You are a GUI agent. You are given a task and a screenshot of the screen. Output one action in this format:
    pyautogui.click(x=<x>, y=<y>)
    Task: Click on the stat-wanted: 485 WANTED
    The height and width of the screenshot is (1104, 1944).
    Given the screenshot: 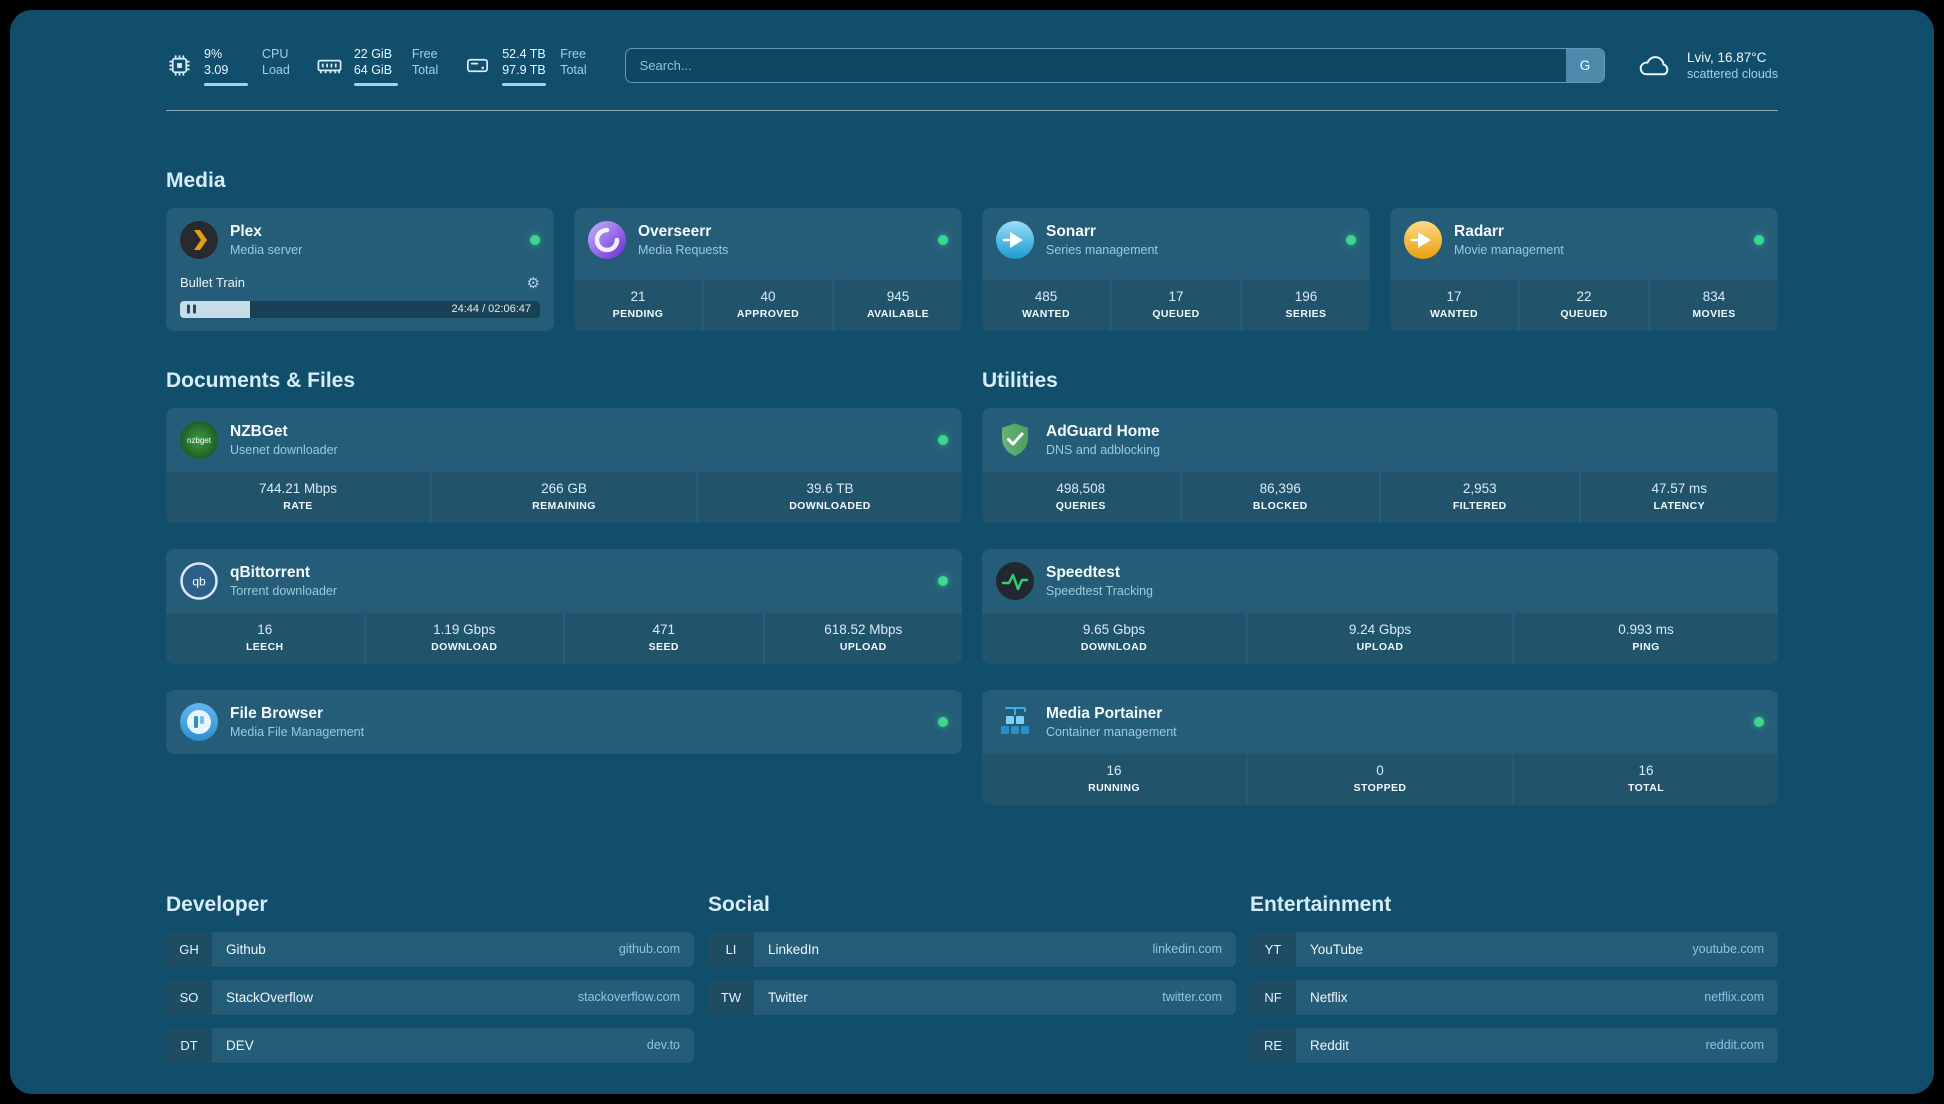 What is the action you would take?
    pyautogui.click(x=1046, y=305)
    